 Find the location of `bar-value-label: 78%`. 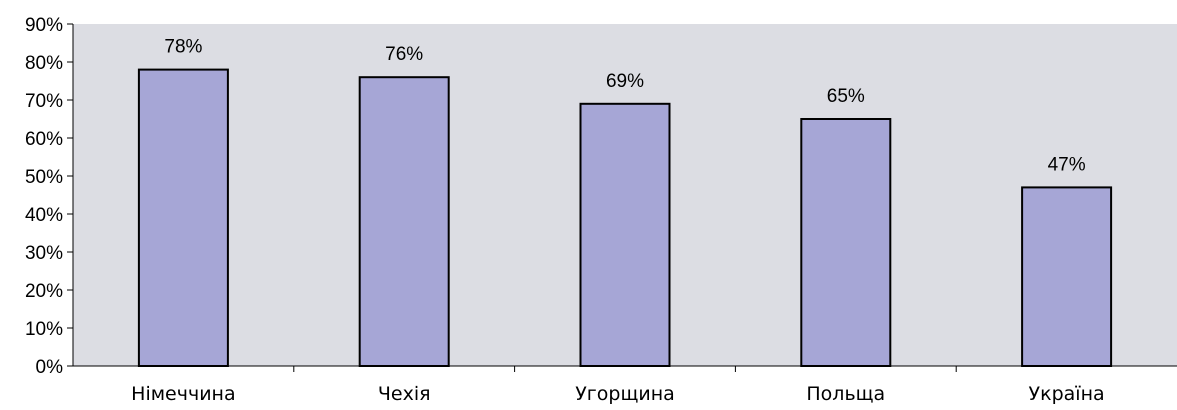

bar-value-label: 78% is located at coordinates (183, 47).